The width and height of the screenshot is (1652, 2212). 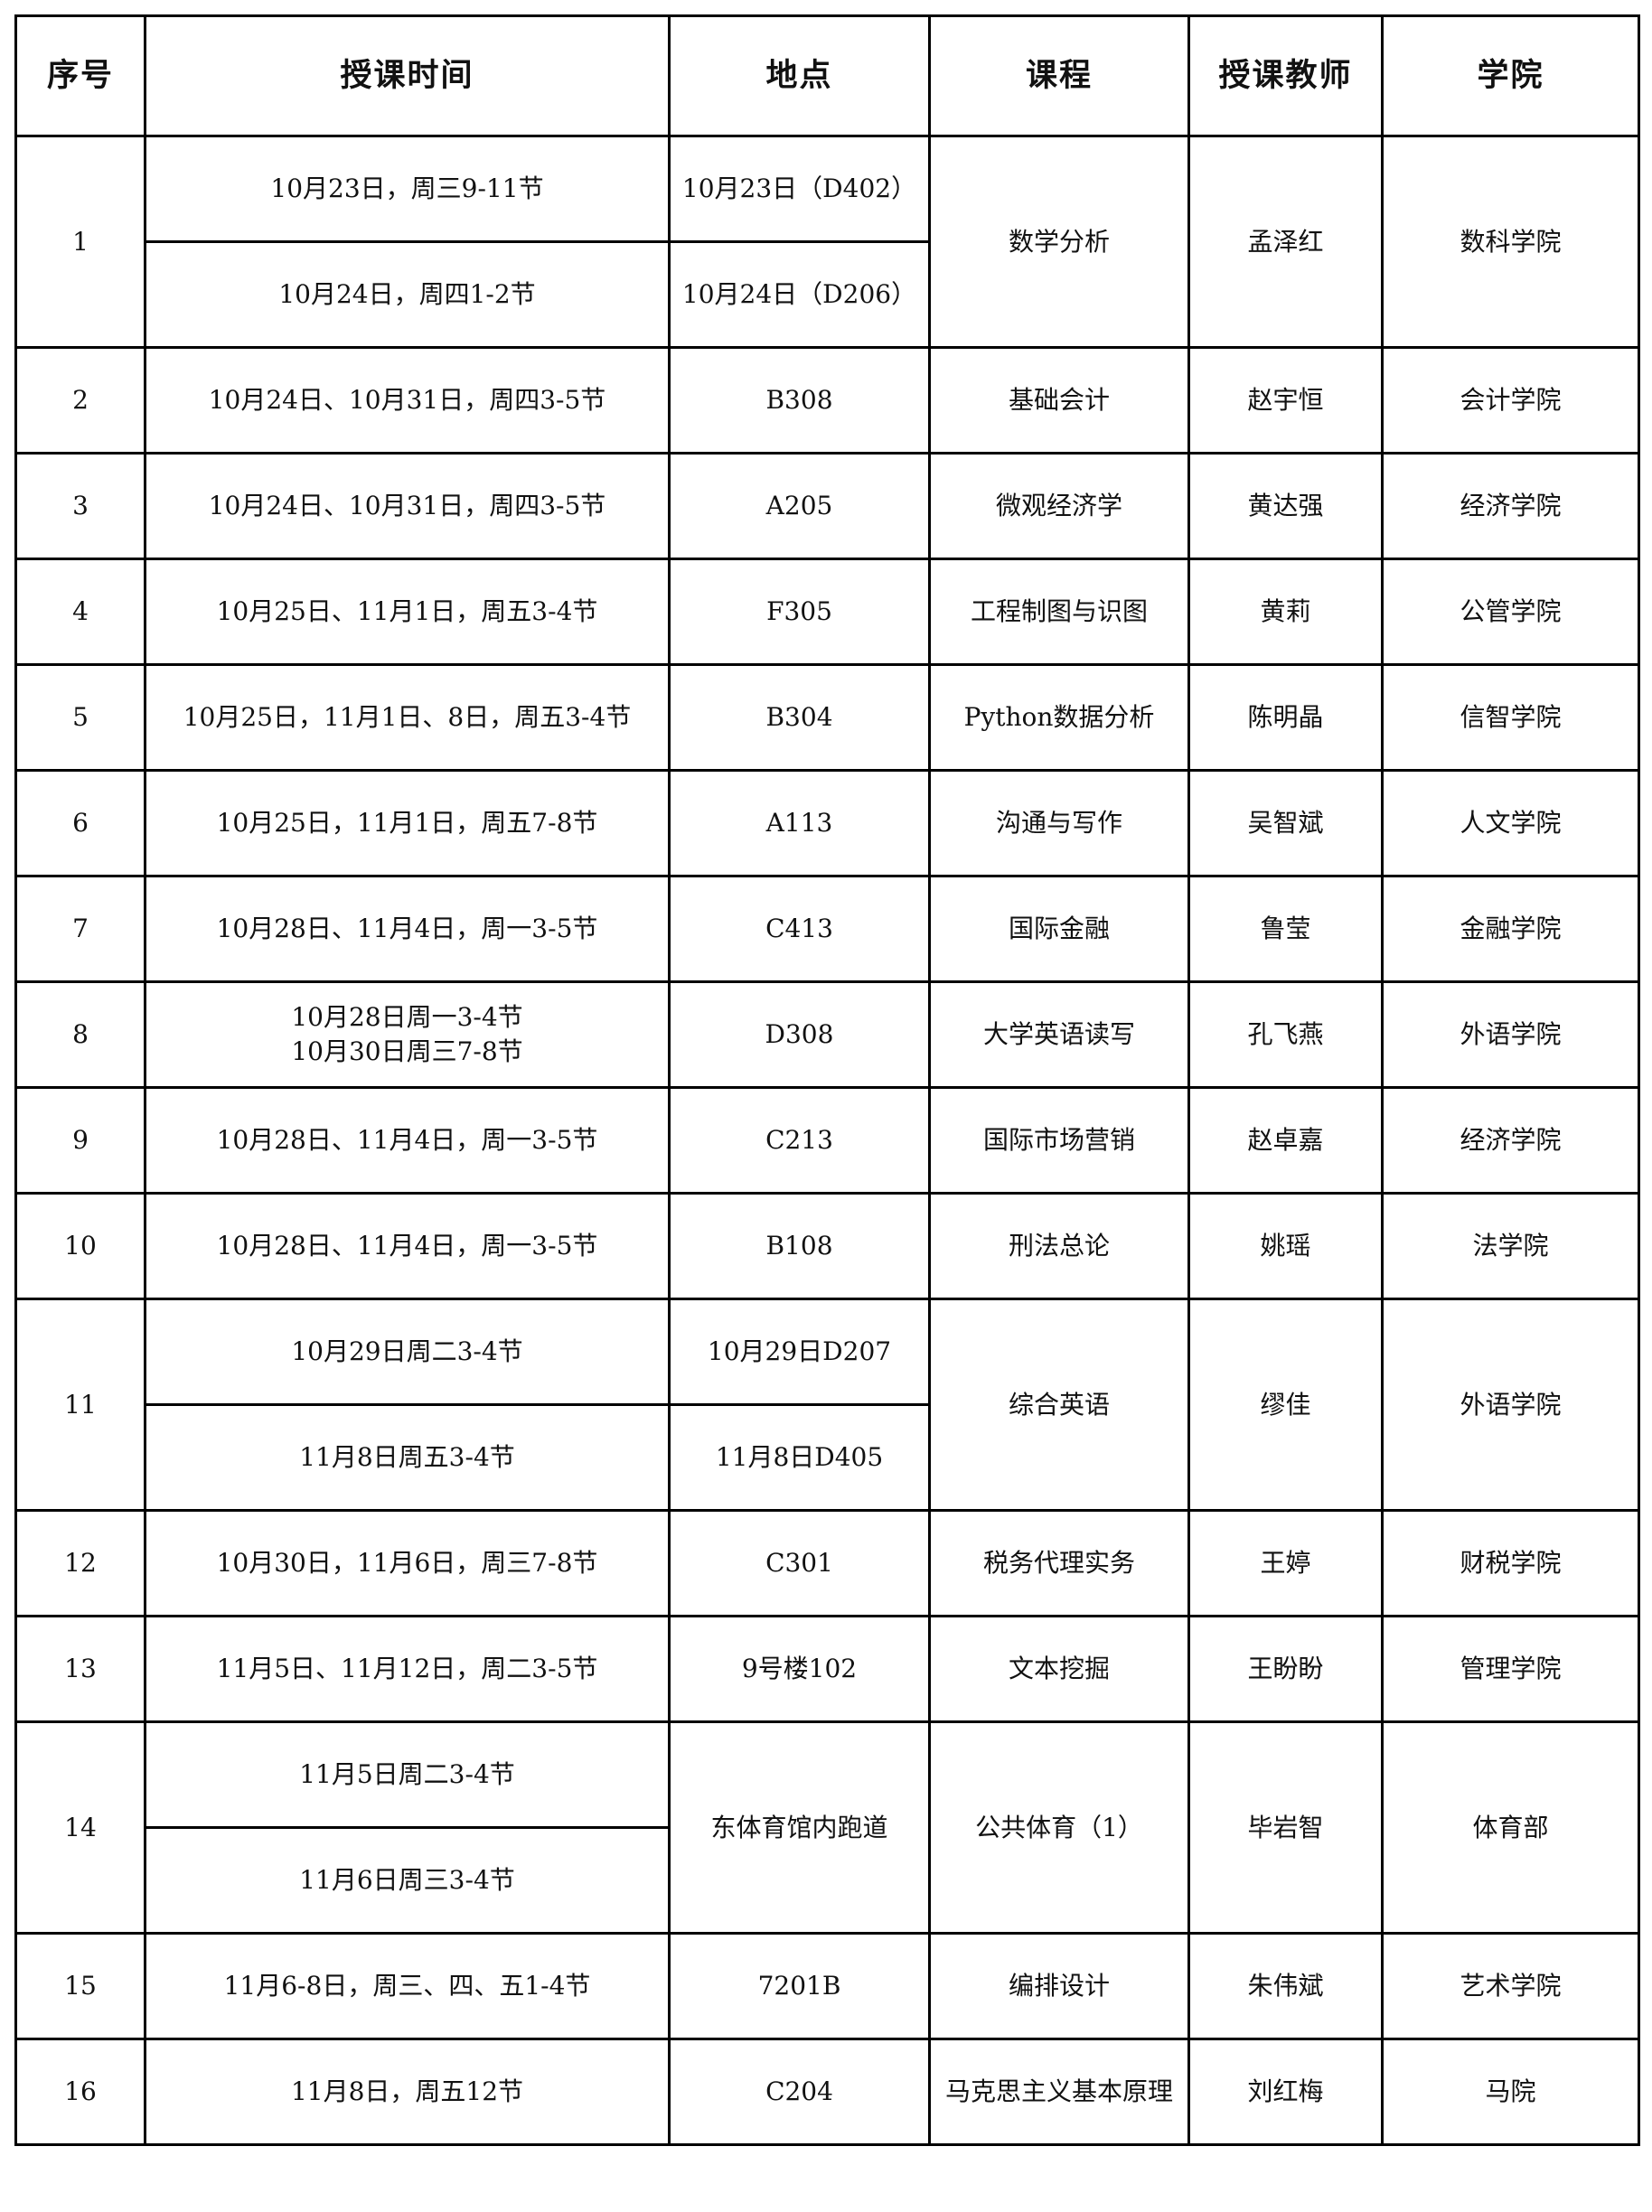 I want to click on cell-no: 10, so click(x=80, y=1246).